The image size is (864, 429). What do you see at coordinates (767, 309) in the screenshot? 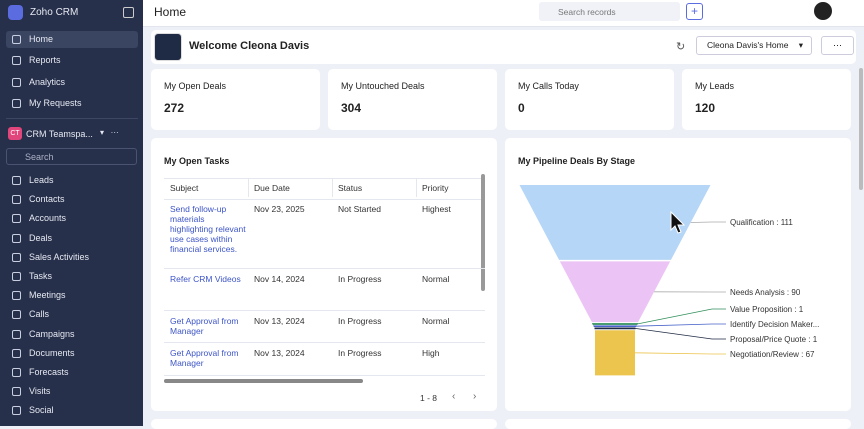
I see `stage-label: Value Proposition : 1` at bounding box center [767, 309].